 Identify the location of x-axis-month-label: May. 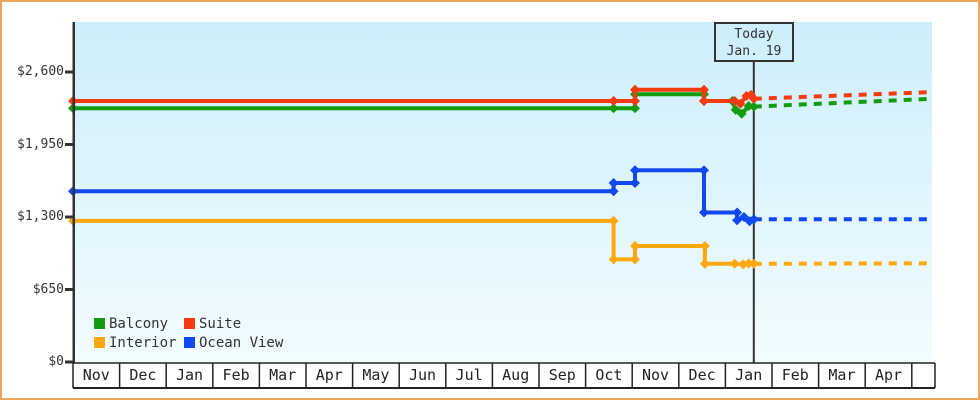
(376, 375).